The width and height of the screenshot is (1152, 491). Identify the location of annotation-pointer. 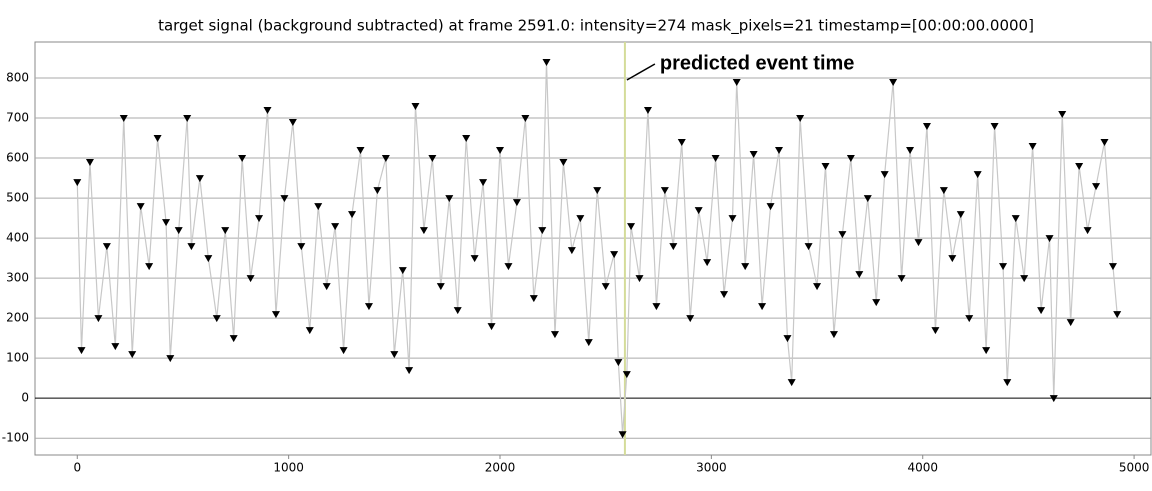
(641, 72).